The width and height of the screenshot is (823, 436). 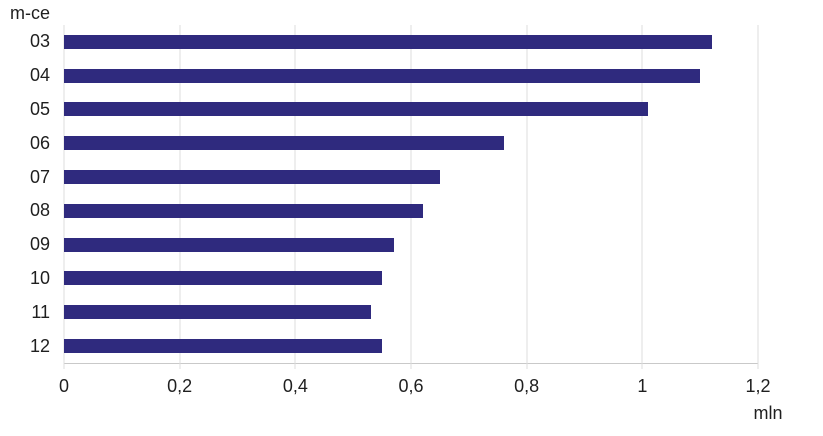 I want to click on y-tick-label: 05, so click(x=39, y=108).